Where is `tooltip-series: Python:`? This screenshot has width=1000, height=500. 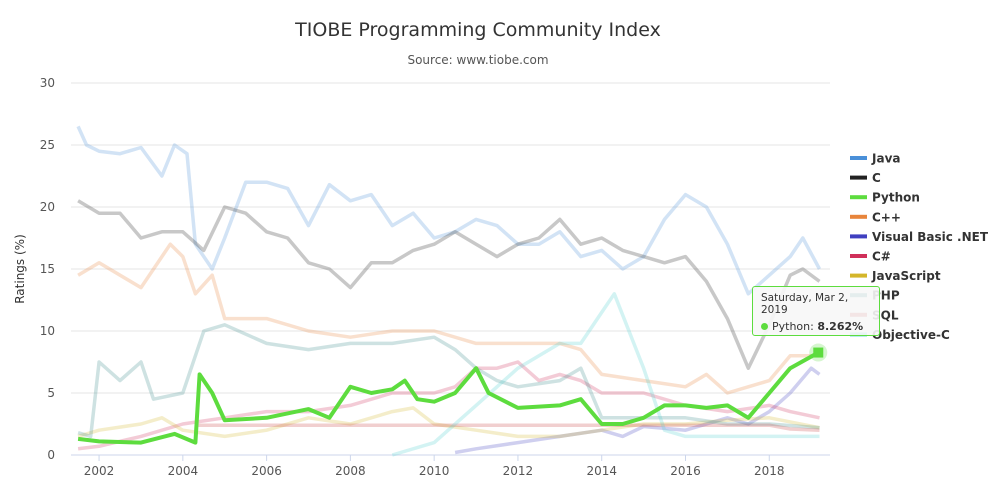
tooltip-series: Python: is located at coordinates (795, 326).